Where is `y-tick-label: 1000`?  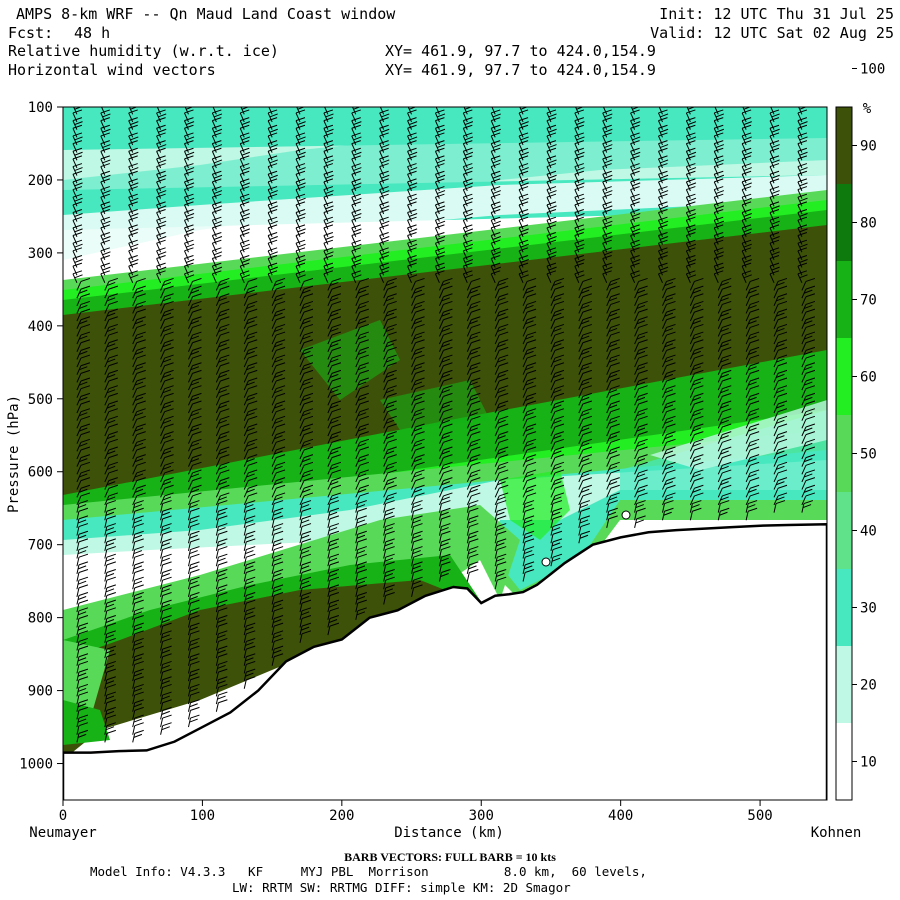 y-tick-label: 1000 is located at coordinates (36, 765).